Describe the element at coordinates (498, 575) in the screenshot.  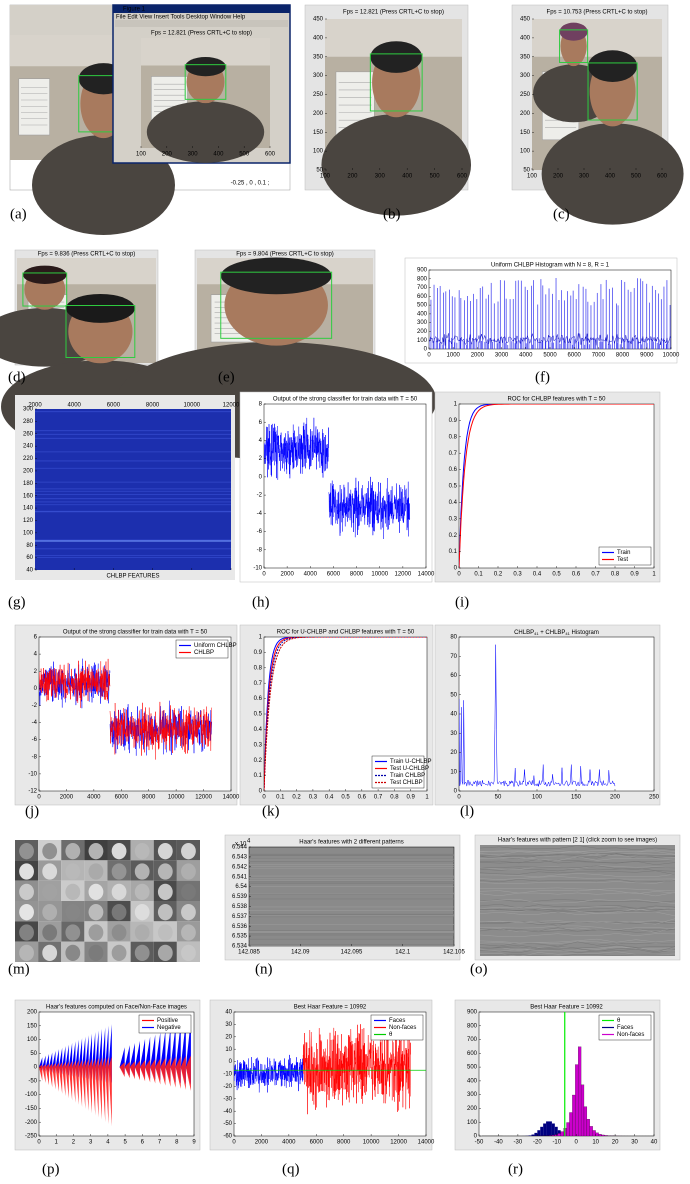
I see `x-tick-label: 0.2` at that location.